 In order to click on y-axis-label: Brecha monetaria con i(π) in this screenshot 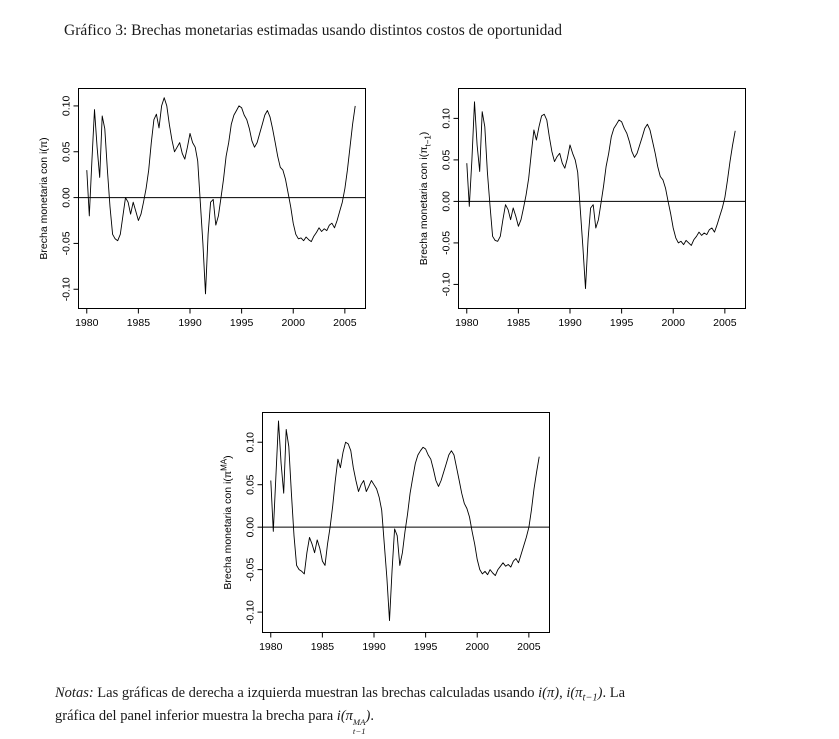, I will do `click(44, 198)`.